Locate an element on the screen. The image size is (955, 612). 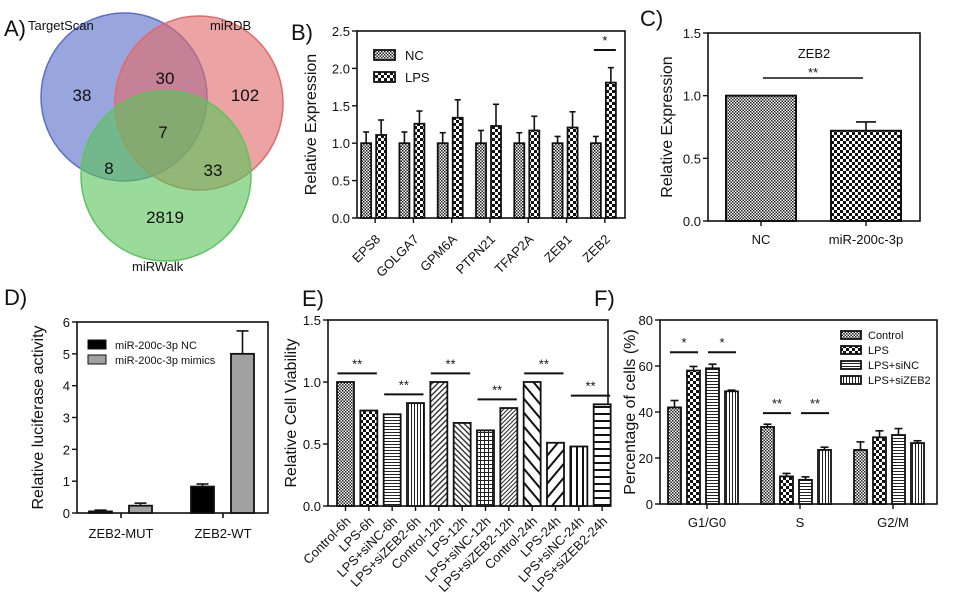
legend-label: Control is located at coordinates (885, 336).